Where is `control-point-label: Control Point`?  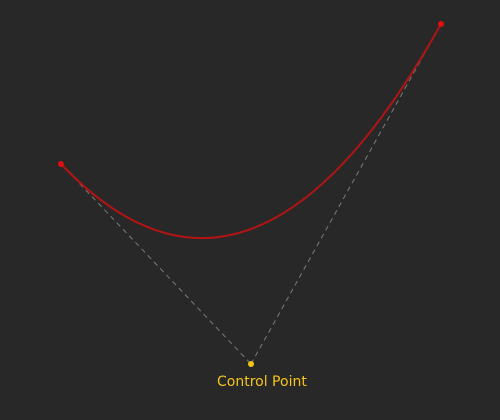 control-point-label: Control Point is located at coordinates (262, 382).